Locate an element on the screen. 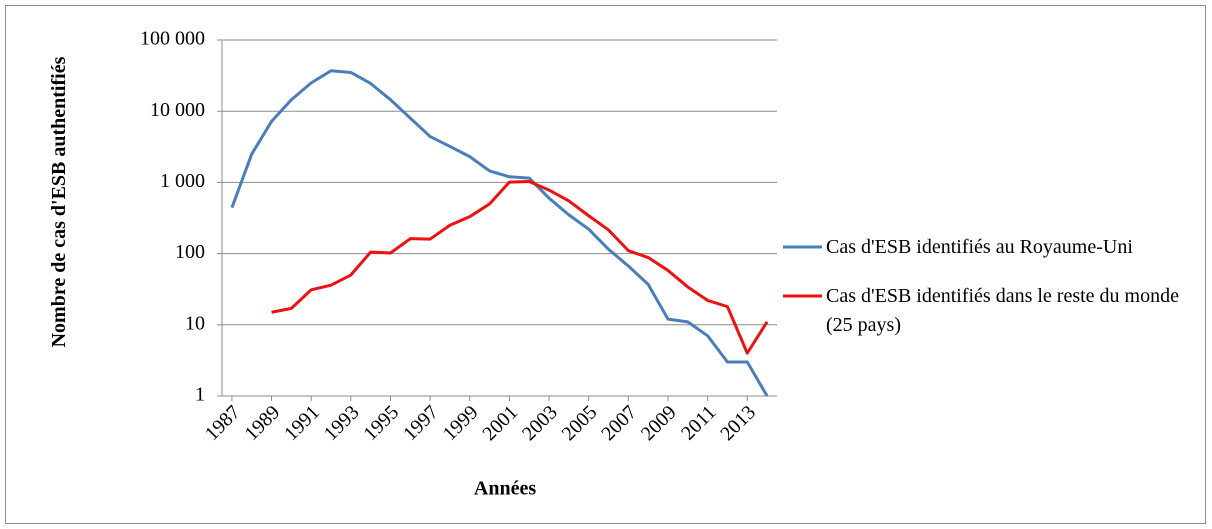 Image resolution: width=1212 pixels, height=529 pixels. x-tick-label: 2011 is located at coordinates (698, 422).